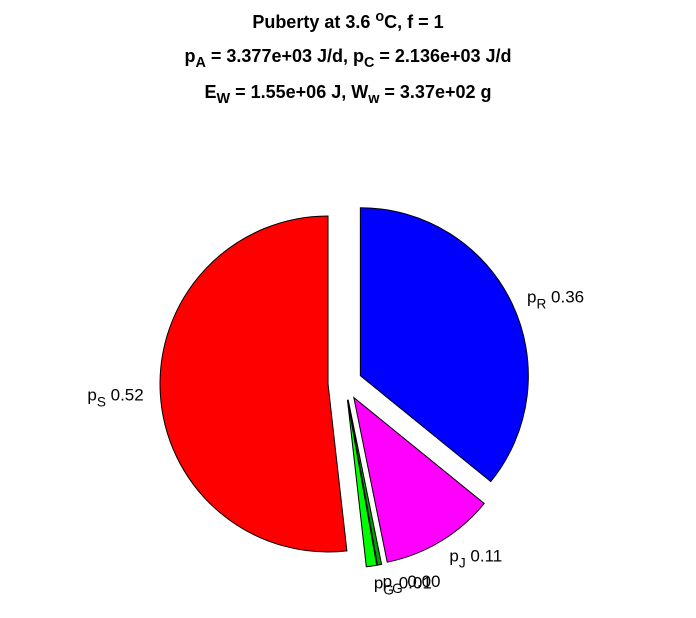 The width and height of the screenshot is (696, 618). I want to click on text-part: = 3.37e+02 g, so click(435, 92).